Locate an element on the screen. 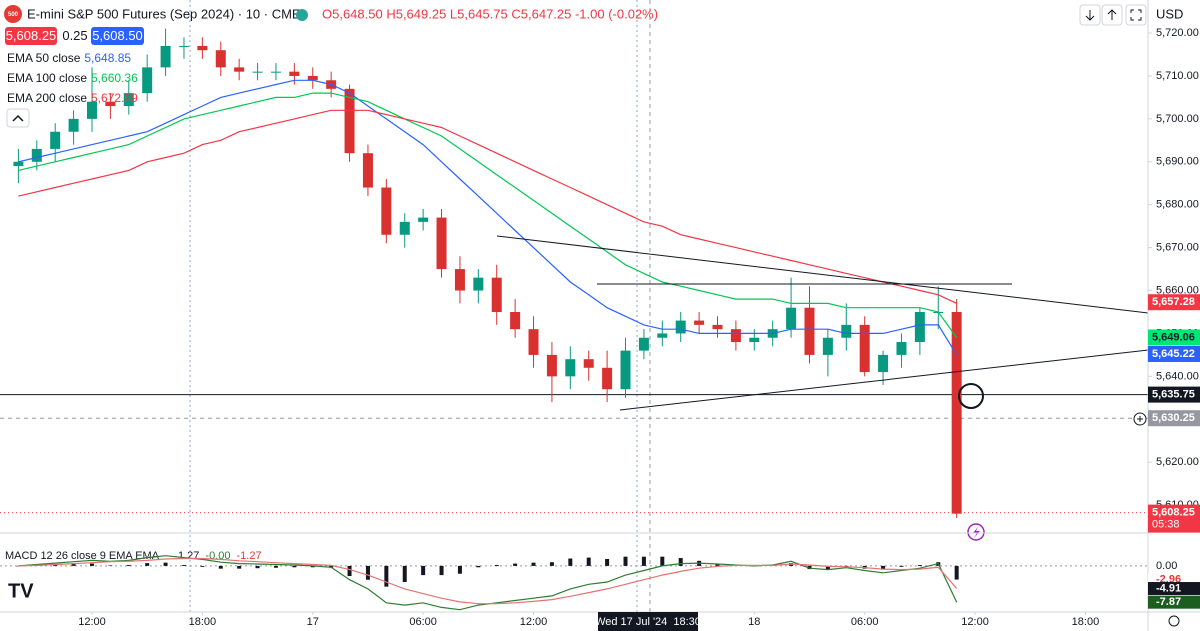 The width and height of the screenshot is (1200, 631). fullscreen-icon is located at coordinates (1136, 15).